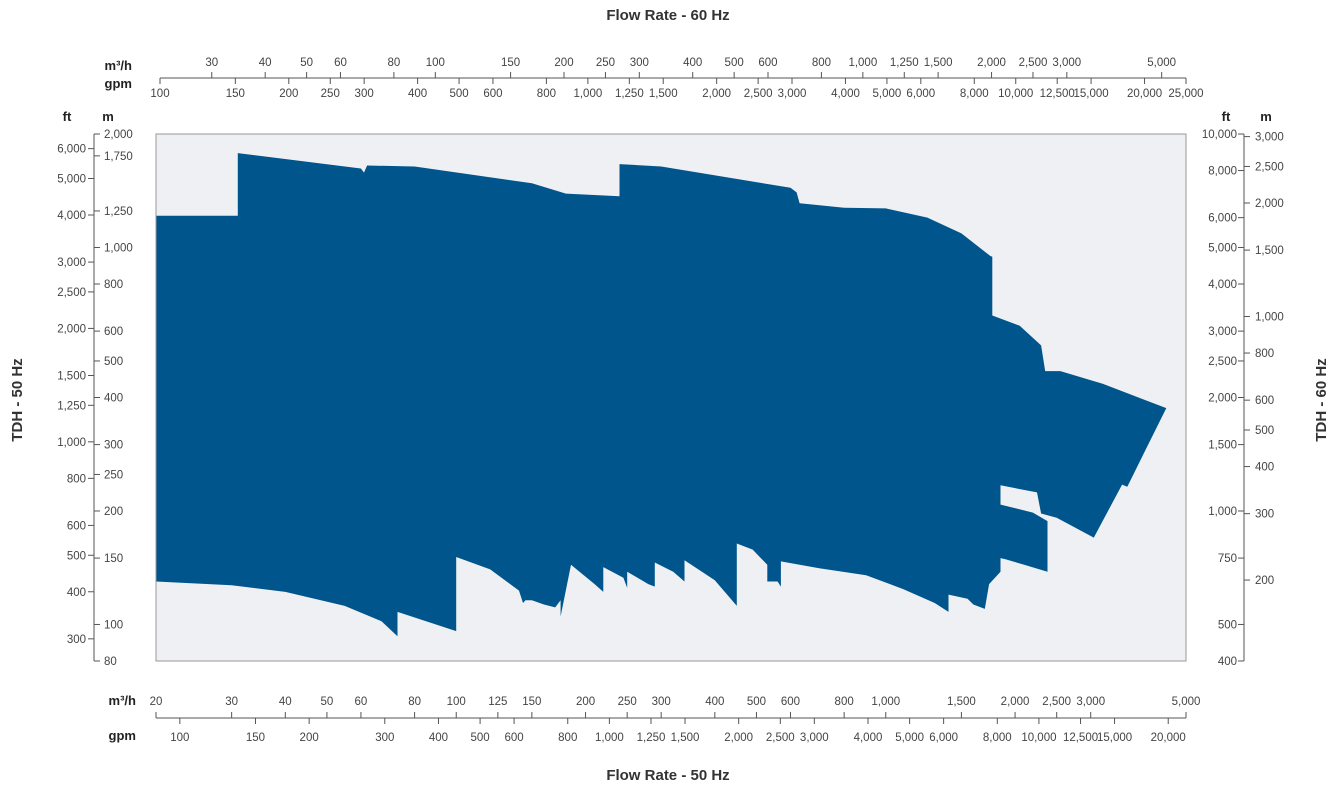  I want to click on top-gpm-tick-label: 1,250, so click(629, 94).